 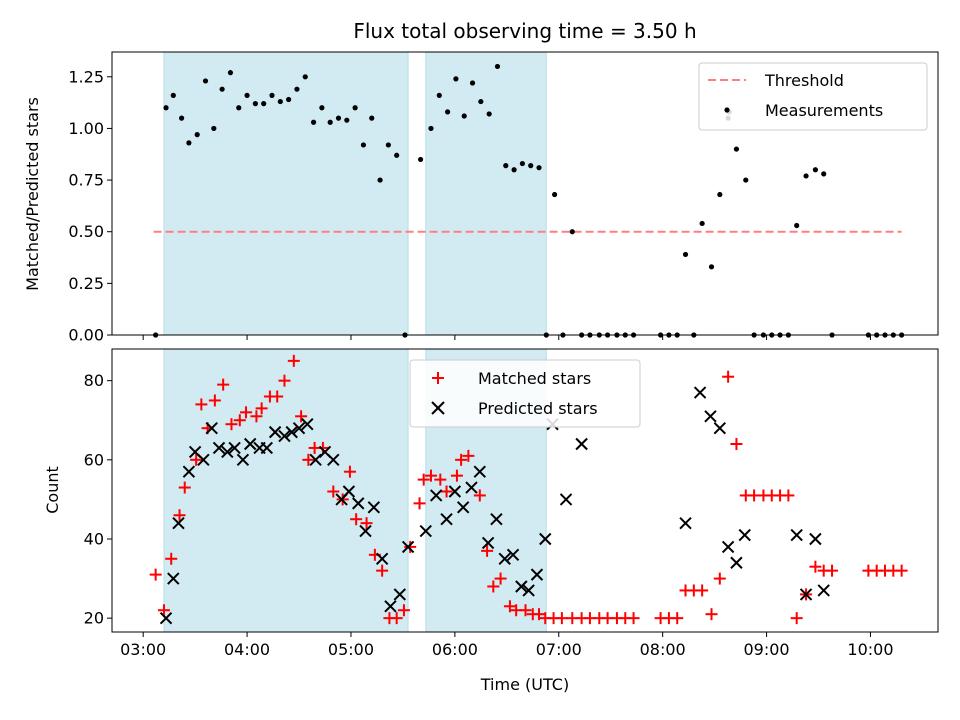 What do you see at coordinates (86, 128) in the screenshot?
I see `y-tick-label: 1.00` at bounding box center [86, 128].